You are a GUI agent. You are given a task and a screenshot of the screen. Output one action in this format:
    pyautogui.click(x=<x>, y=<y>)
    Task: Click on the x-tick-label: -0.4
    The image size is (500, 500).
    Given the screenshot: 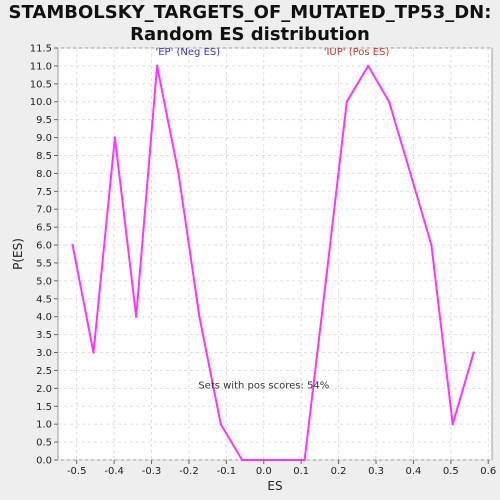 What is the action you would take?
    pyautogui.click(x=114, y=471)
    